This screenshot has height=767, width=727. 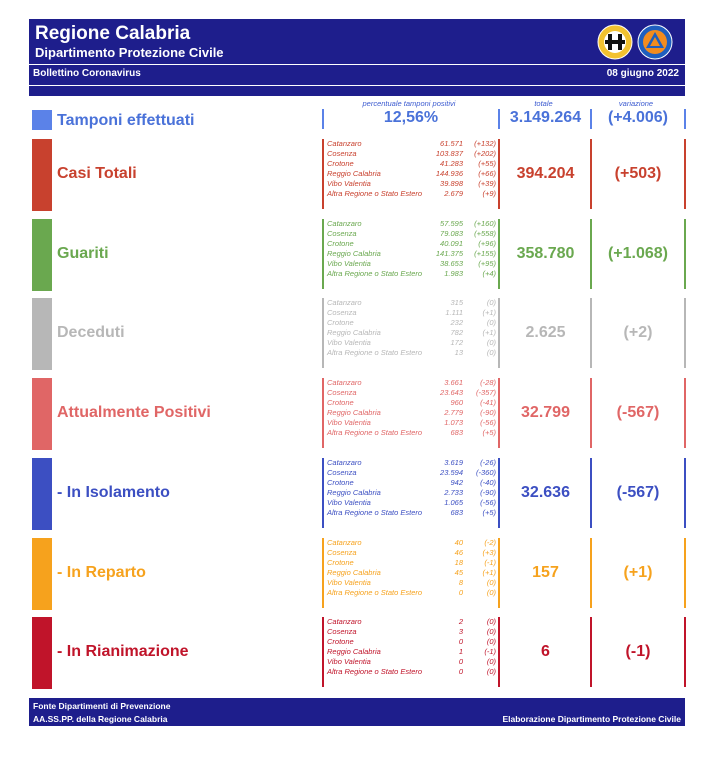 What do you see at coordinates (456, 482) in the screenshot?
I see `province-value: 942` at bounding box center [456, 482].